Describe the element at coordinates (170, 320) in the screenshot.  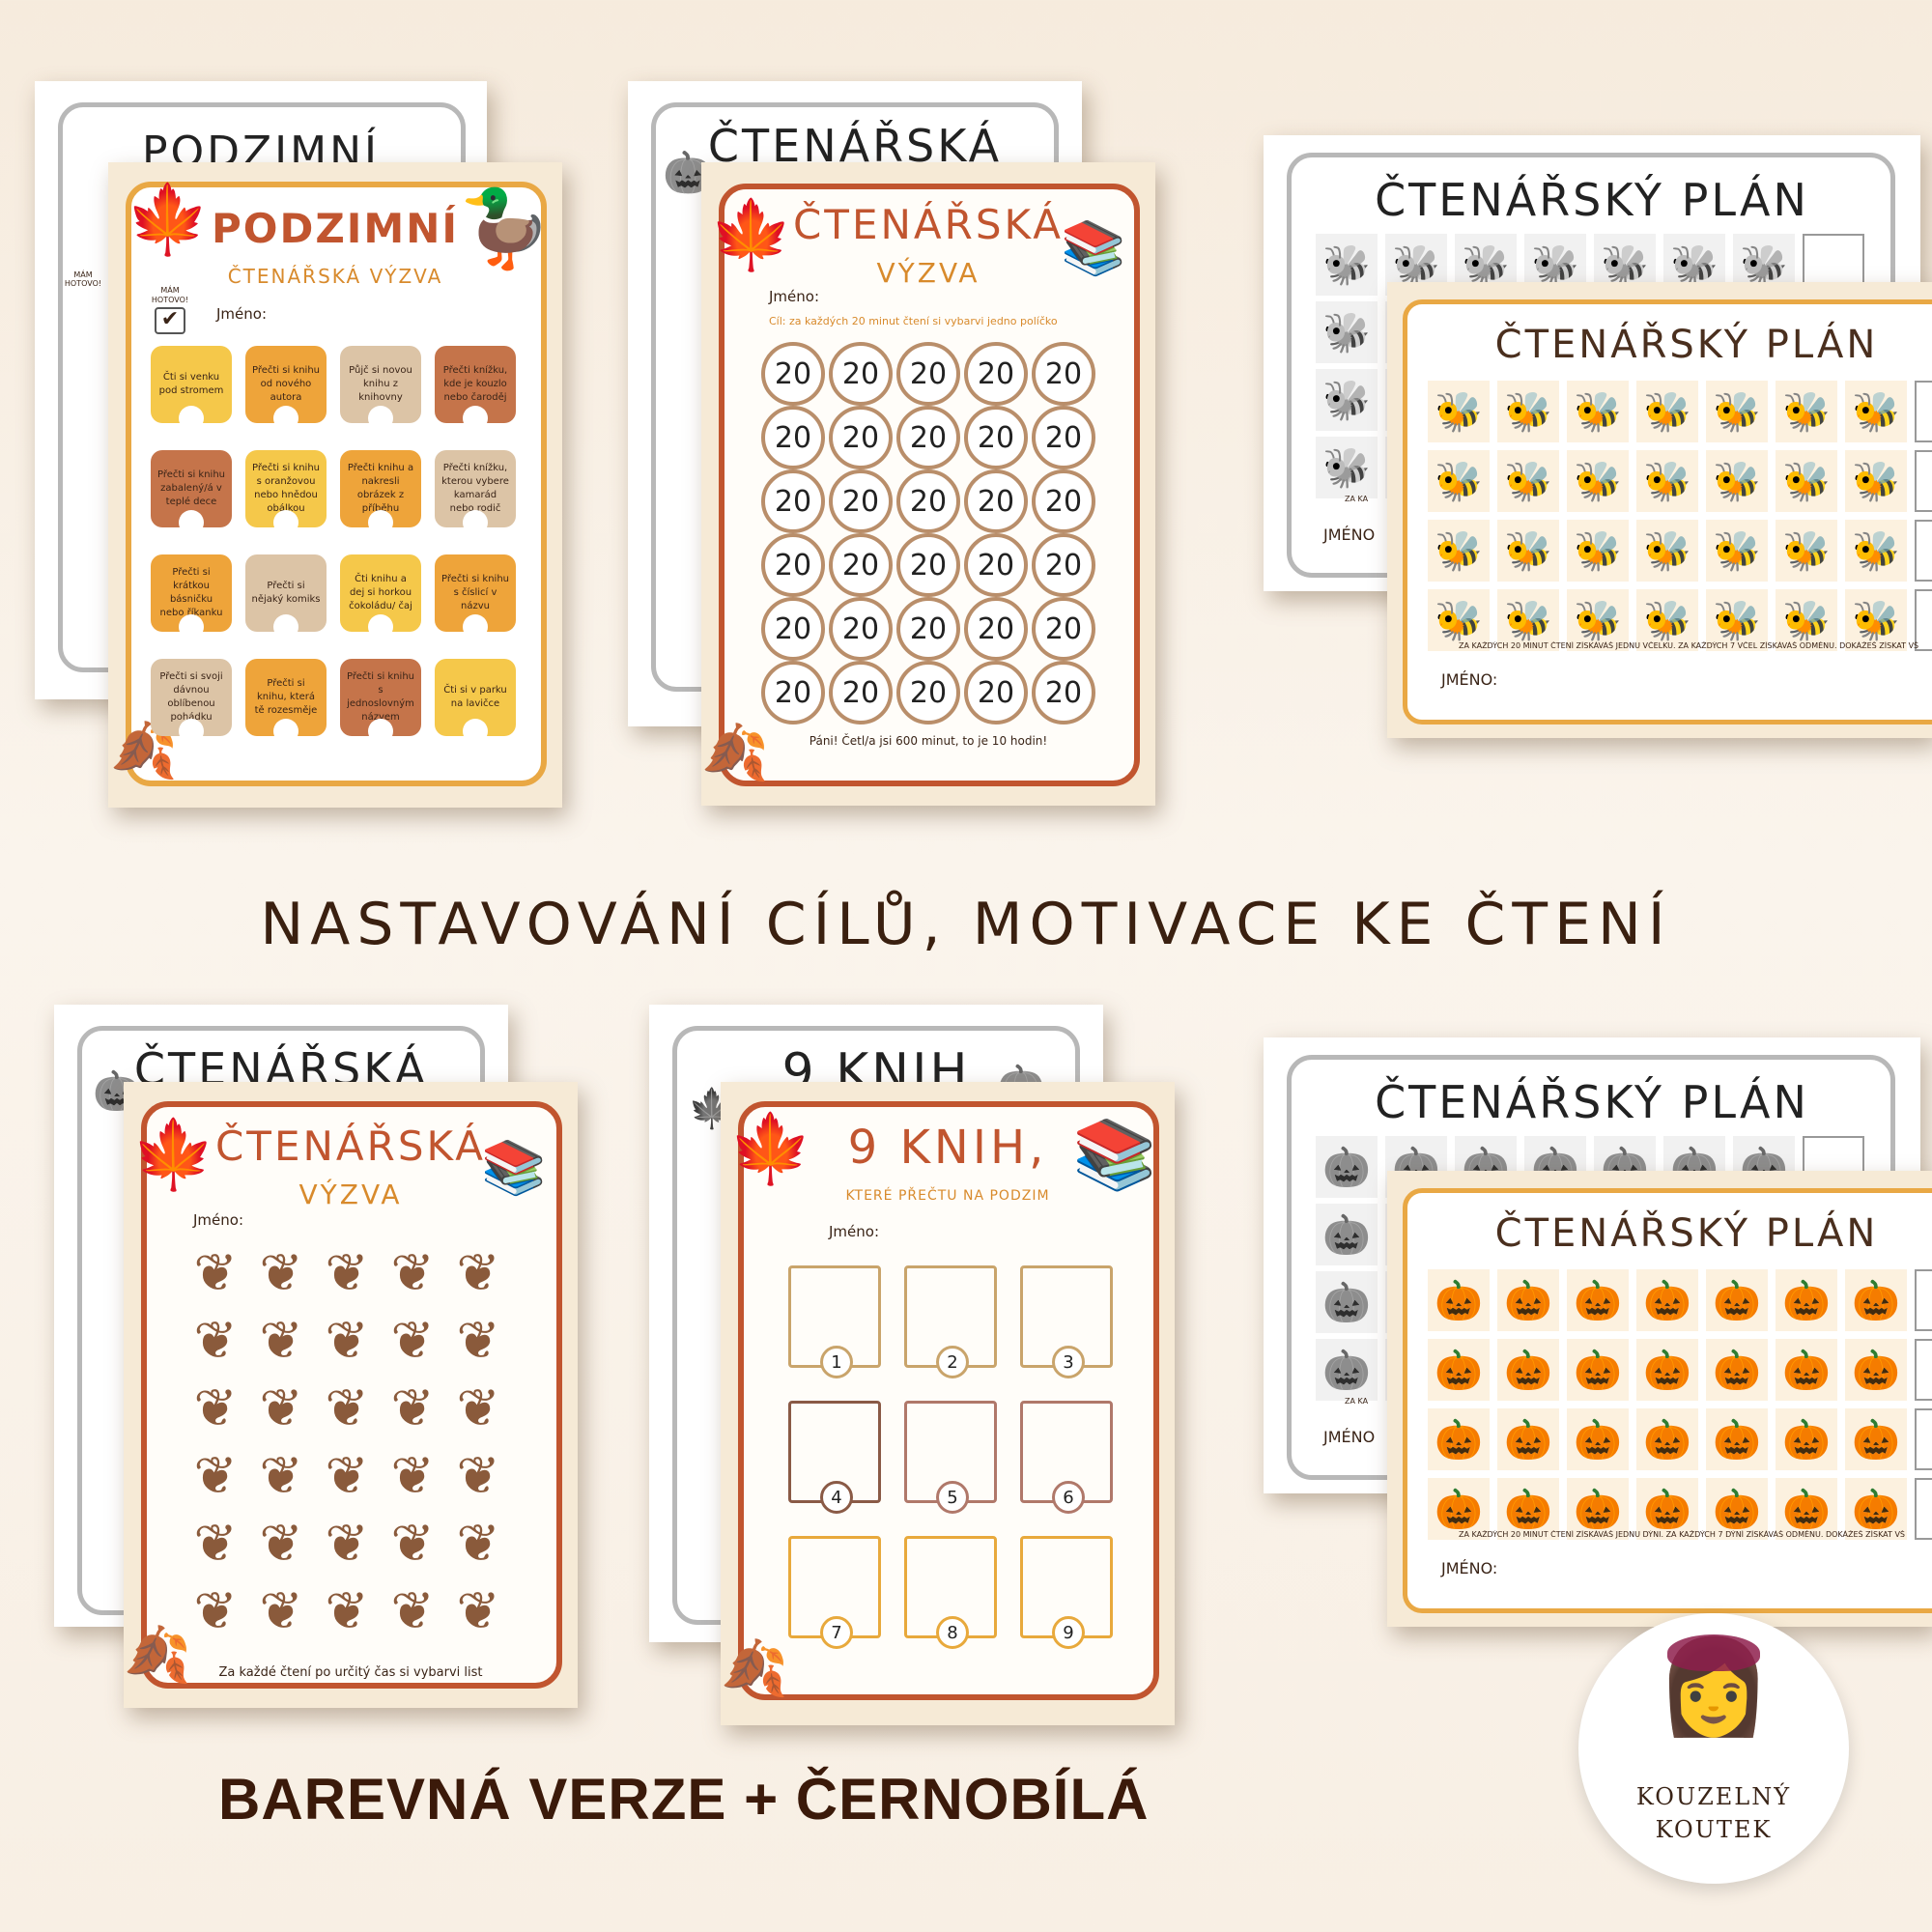
I see `done-checkbox: ✔` at that location.